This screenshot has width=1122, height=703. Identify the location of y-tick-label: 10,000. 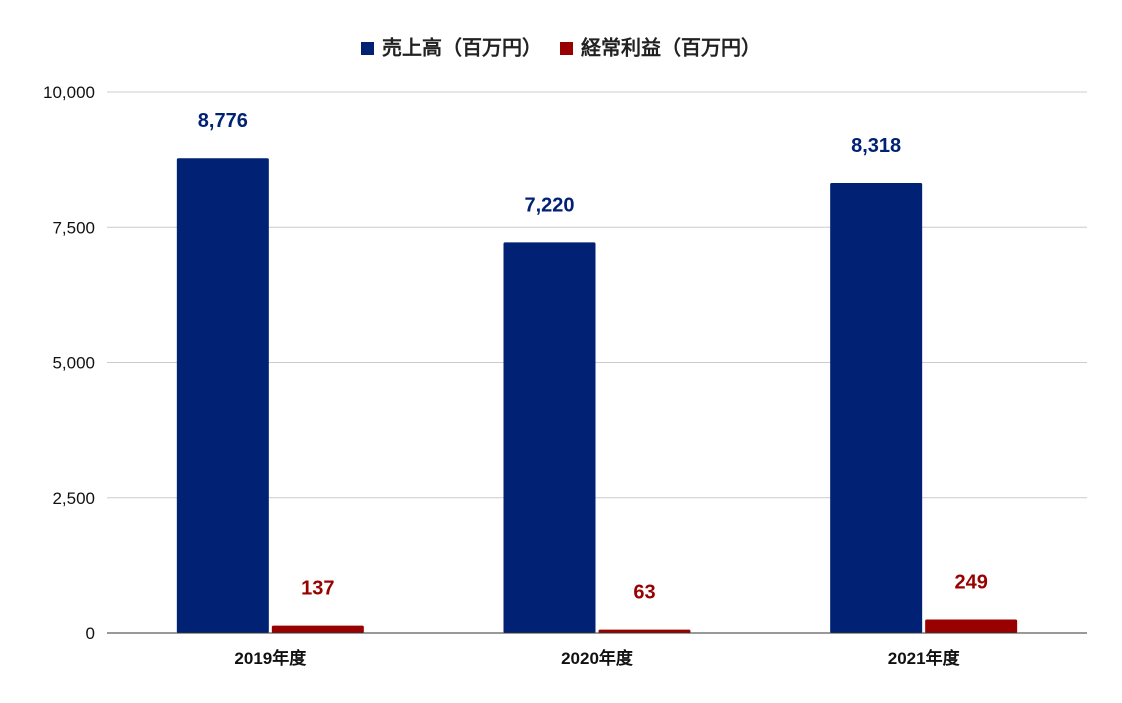
(69, 92).